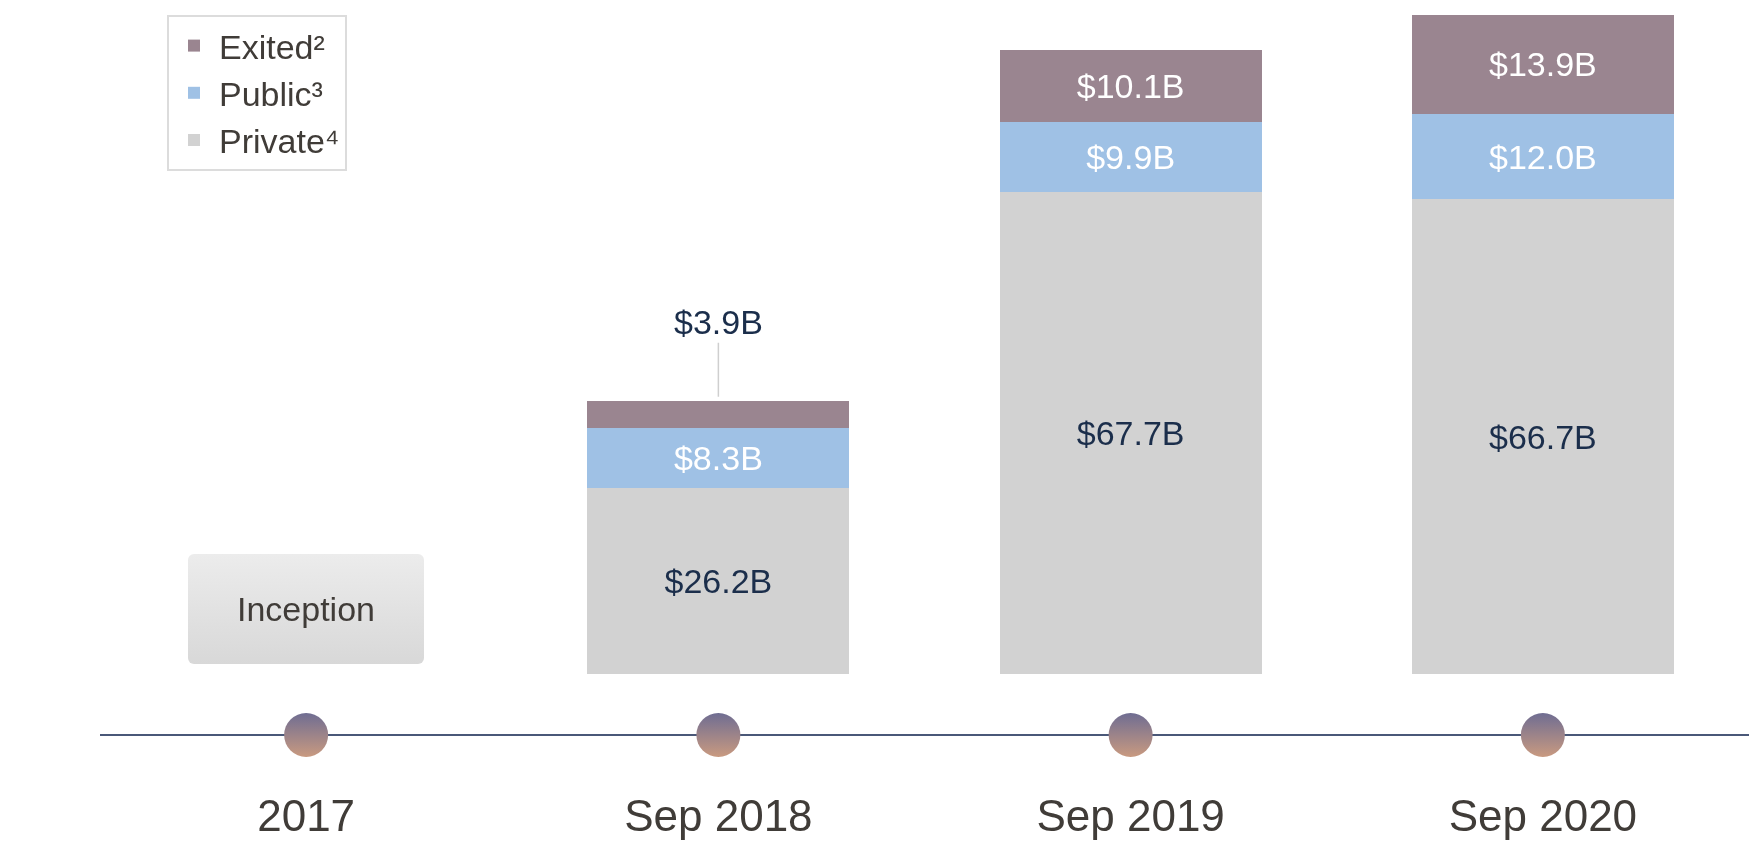 The width and height of the screenshot is (1749, 846). I want to click on data-label: $26.2B, so click(718, 580).